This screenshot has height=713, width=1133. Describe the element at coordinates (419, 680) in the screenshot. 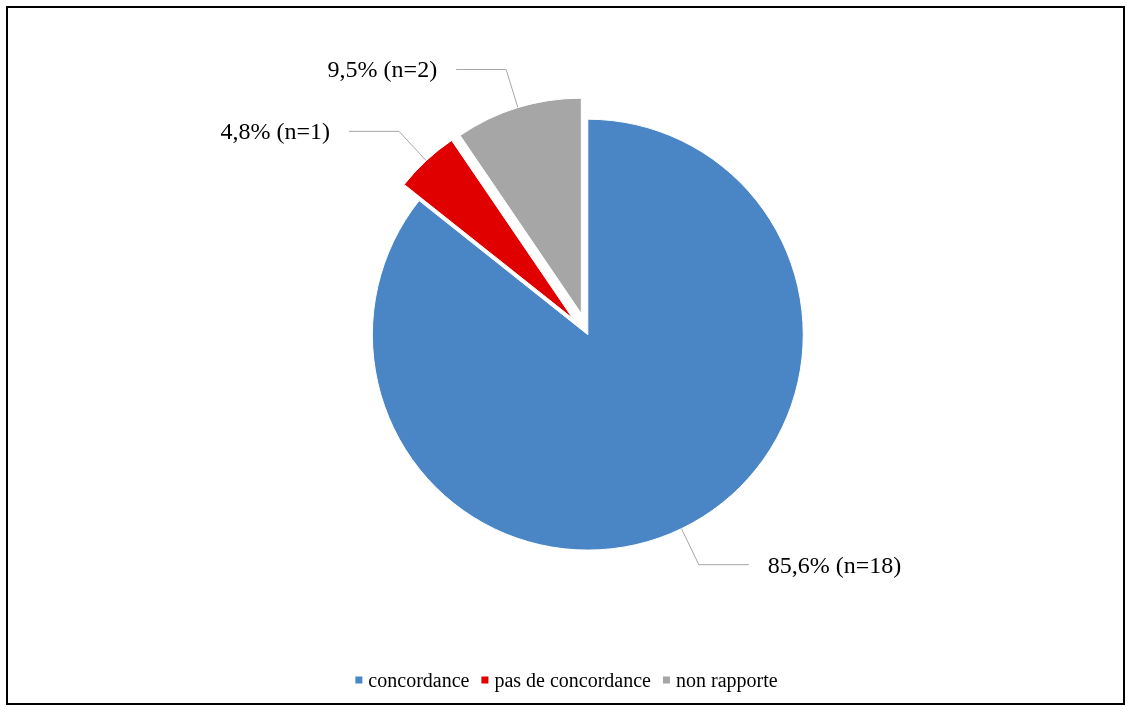

I see `legend-label: concordance` at that location.